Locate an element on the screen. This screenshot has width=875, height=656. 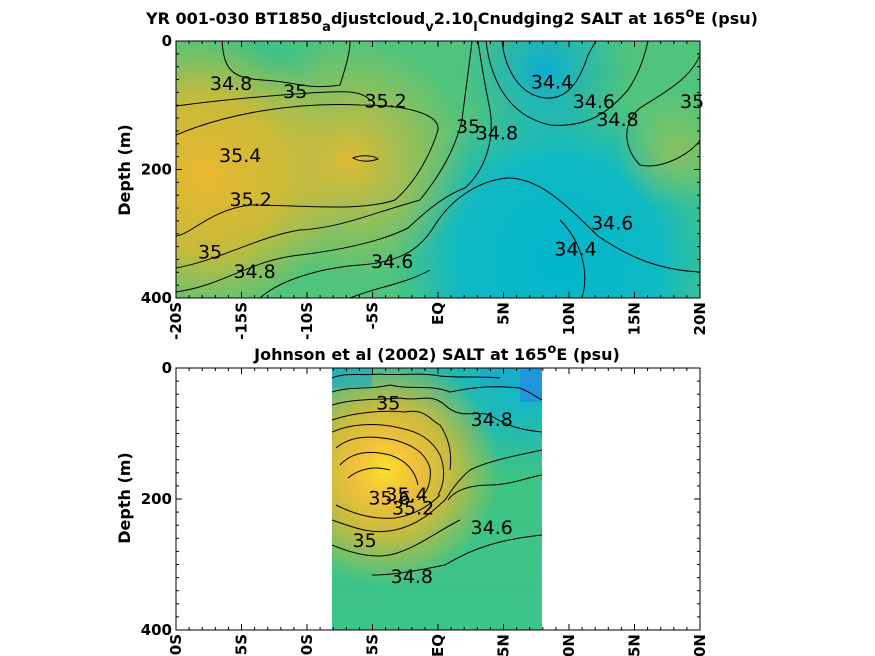
bottom-contour-label: 35.2 is located at coordinates (413, 508).